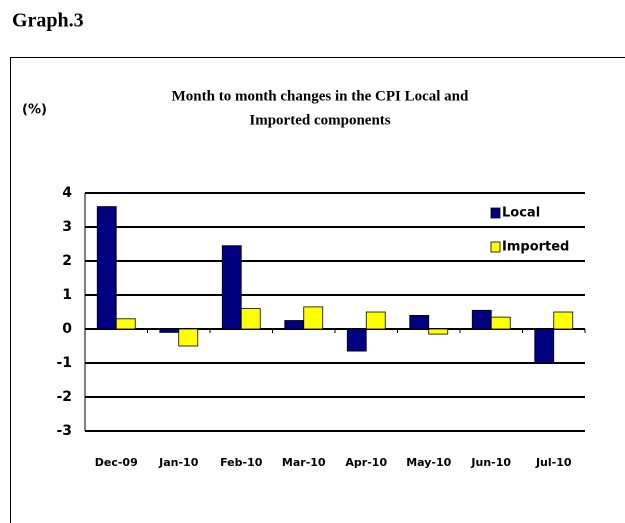 This screenshot has width=625, height=523. Describe the element at coordinates (116, 462) in the screenshot. I see `x-tick-label: Dec-09` at that location.